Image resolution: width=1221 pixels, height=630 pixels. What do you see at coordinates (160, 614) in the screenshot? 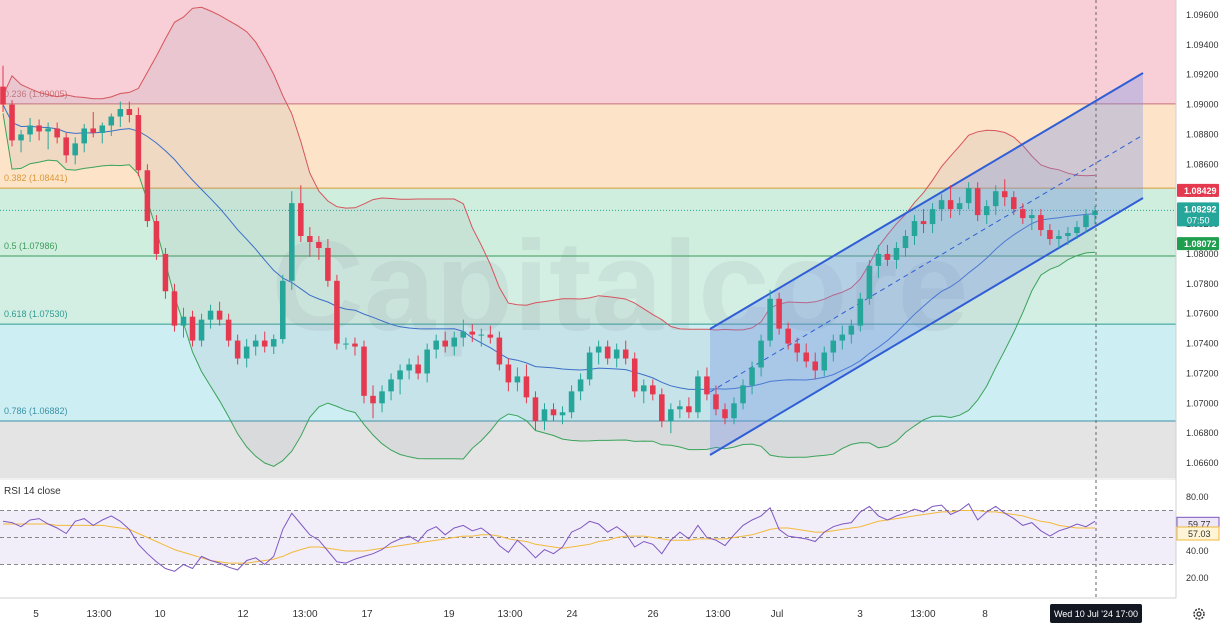
I see `time-tick-label: 10` at bounding box center [160, 614].